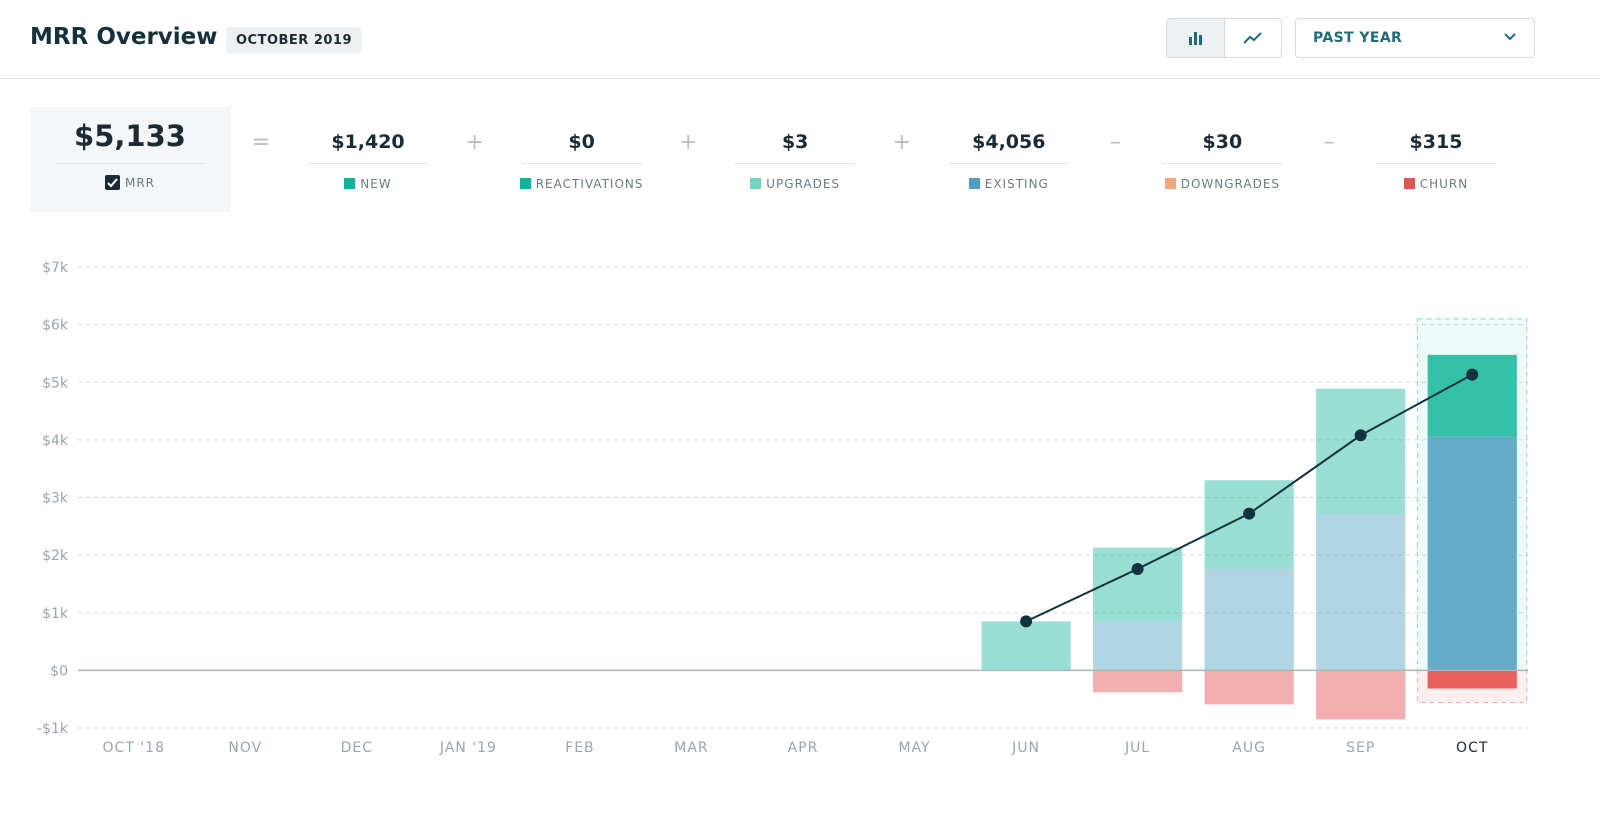 The width and height of the screenshot is (1600, 817). I want to click on mrr-label: MRR, so click(130, 182).